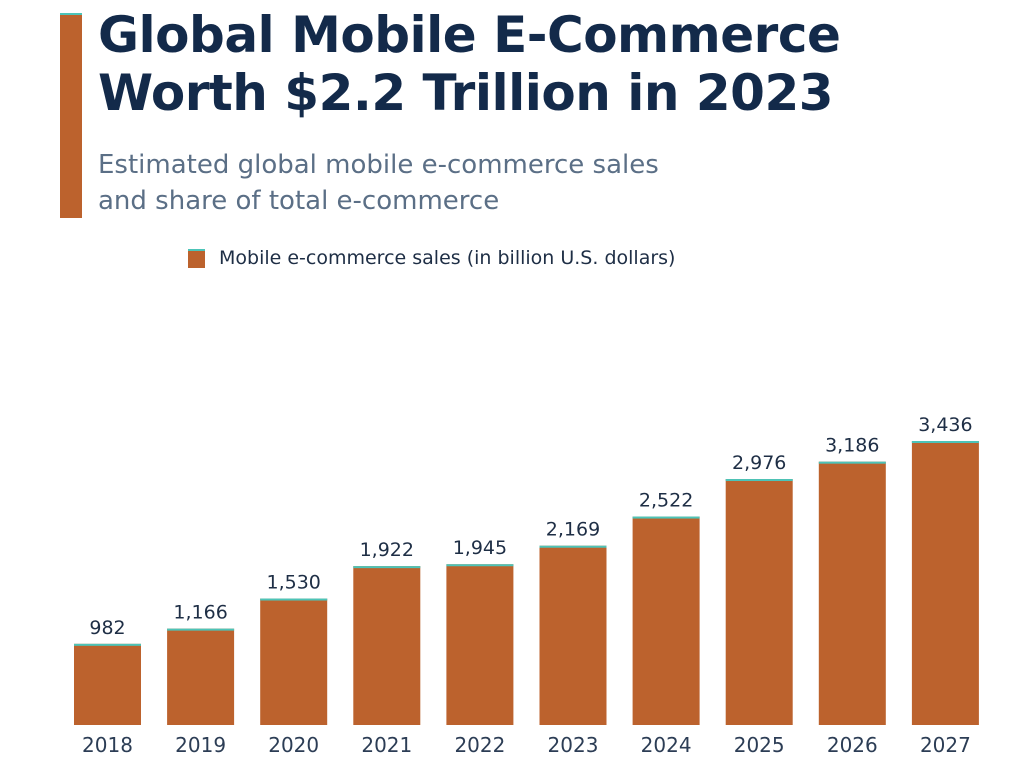 The image size is (1024, 768). I want to click on data-label: 3,436, so click(945, 425).